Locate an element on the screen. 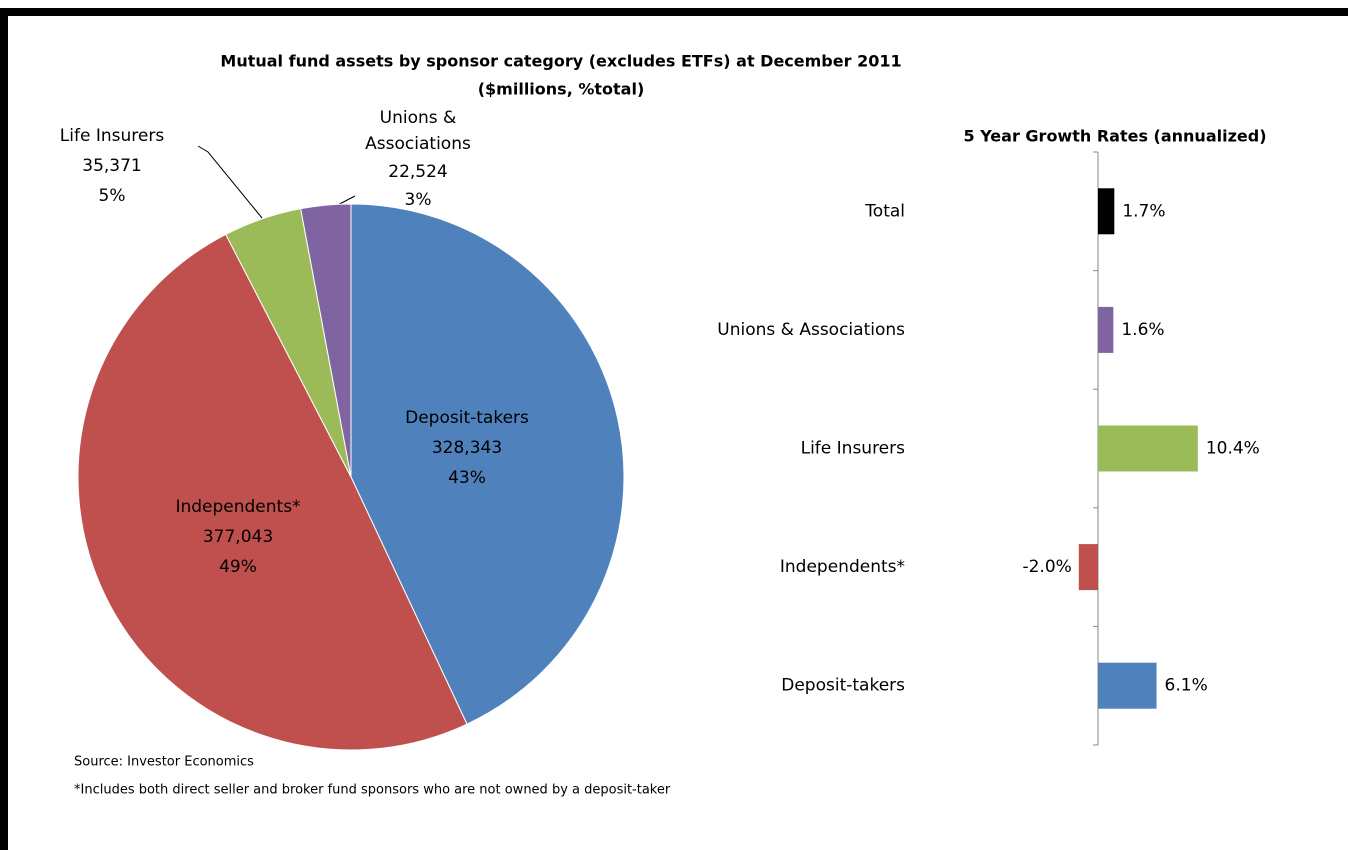  value-label: 10.4% is located at coordinates (1233, 449).